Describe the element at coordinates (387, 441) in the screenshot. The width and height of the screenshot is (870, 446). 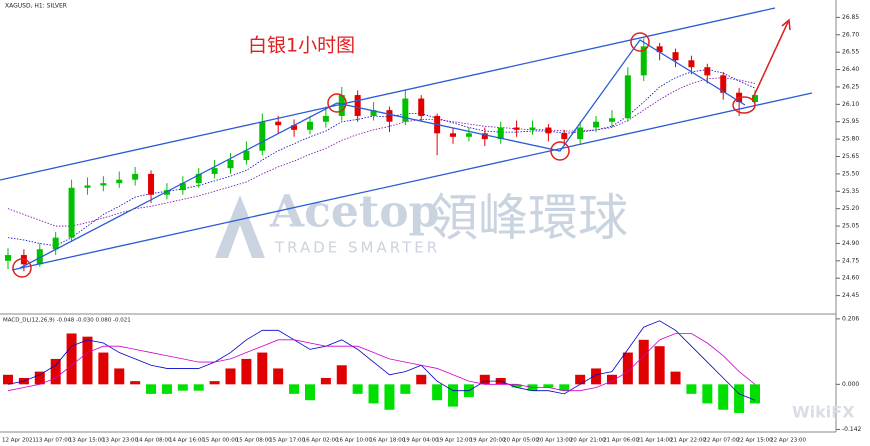
I see `x-tick-label: 16 Apr 18:00` at that location.